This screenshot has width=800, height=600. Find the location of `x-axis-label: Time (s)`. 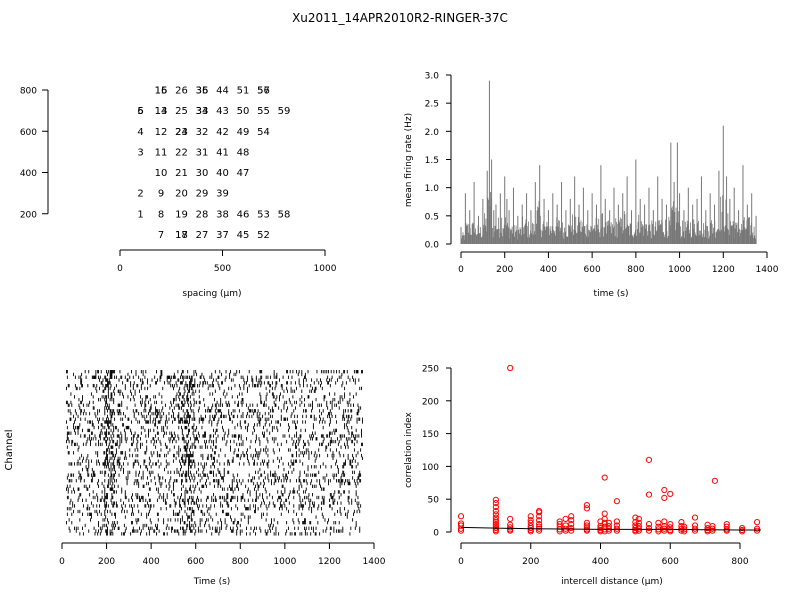

x-axis-label: Time (s) is located at coordinates (212, 582).